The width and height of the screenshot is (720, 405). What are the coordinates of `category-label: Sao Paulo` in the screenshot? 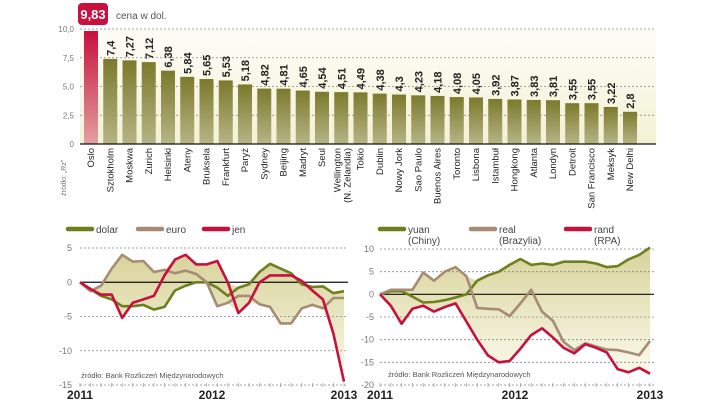 It's located at (418, 170).